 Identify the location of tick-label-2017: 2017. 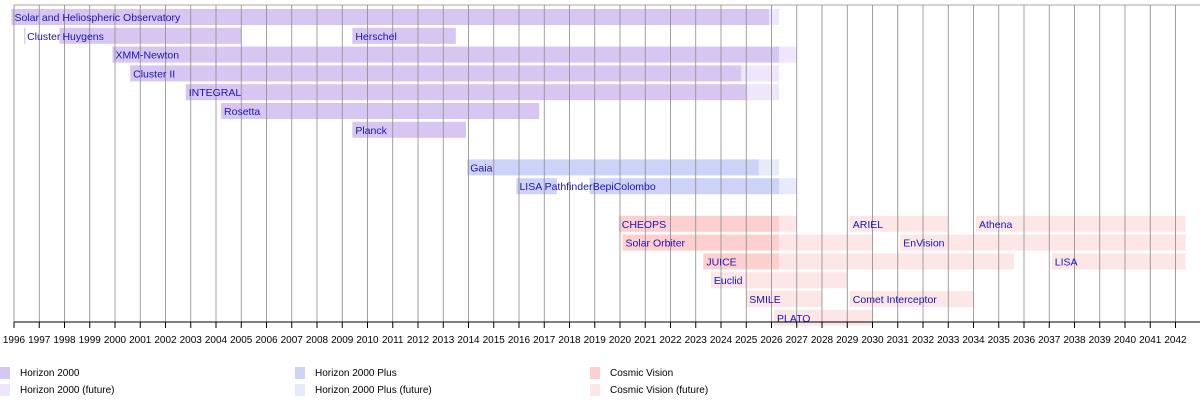
(544, 340).